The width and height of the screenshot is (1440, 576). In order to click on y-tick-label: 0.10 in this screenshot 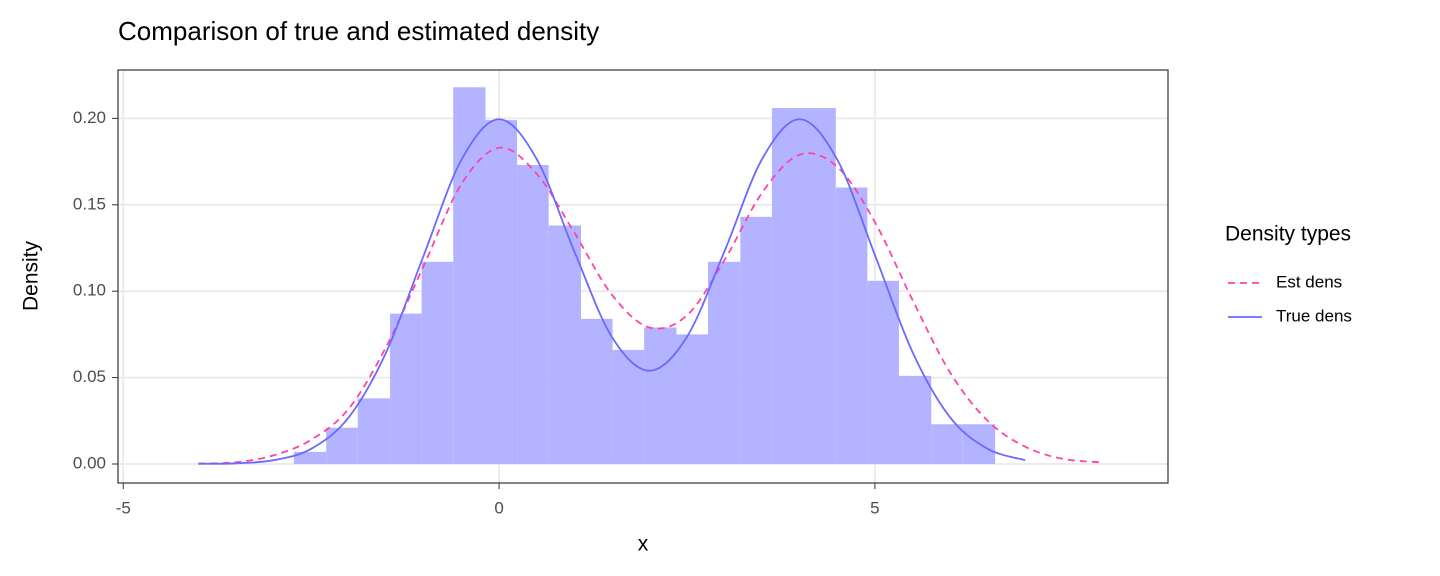, I will do `click(89, 290)`.